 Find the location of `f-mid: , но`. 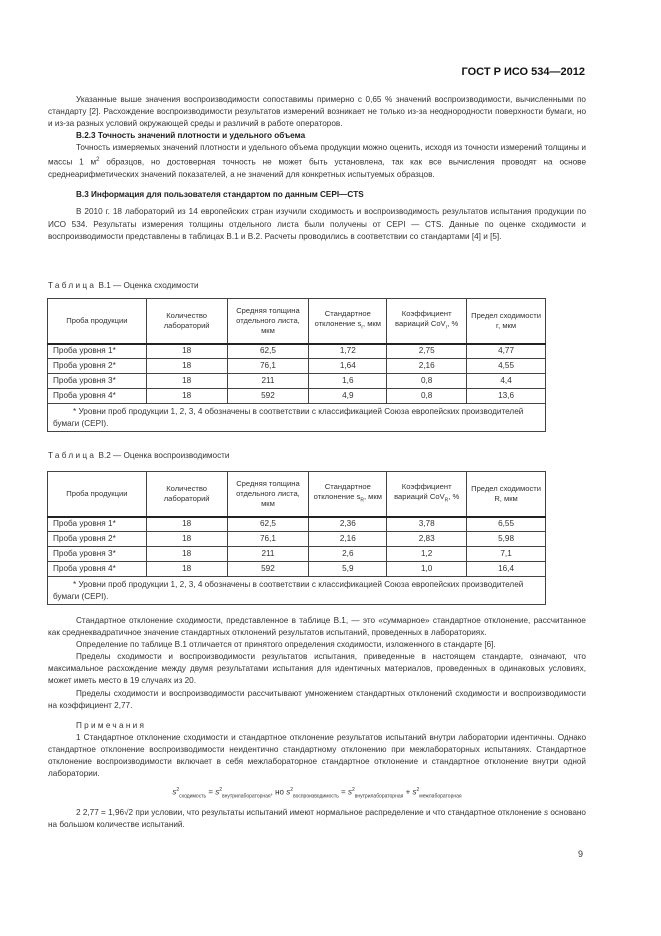

f-mid: , но is located at coordinates (278, 792).